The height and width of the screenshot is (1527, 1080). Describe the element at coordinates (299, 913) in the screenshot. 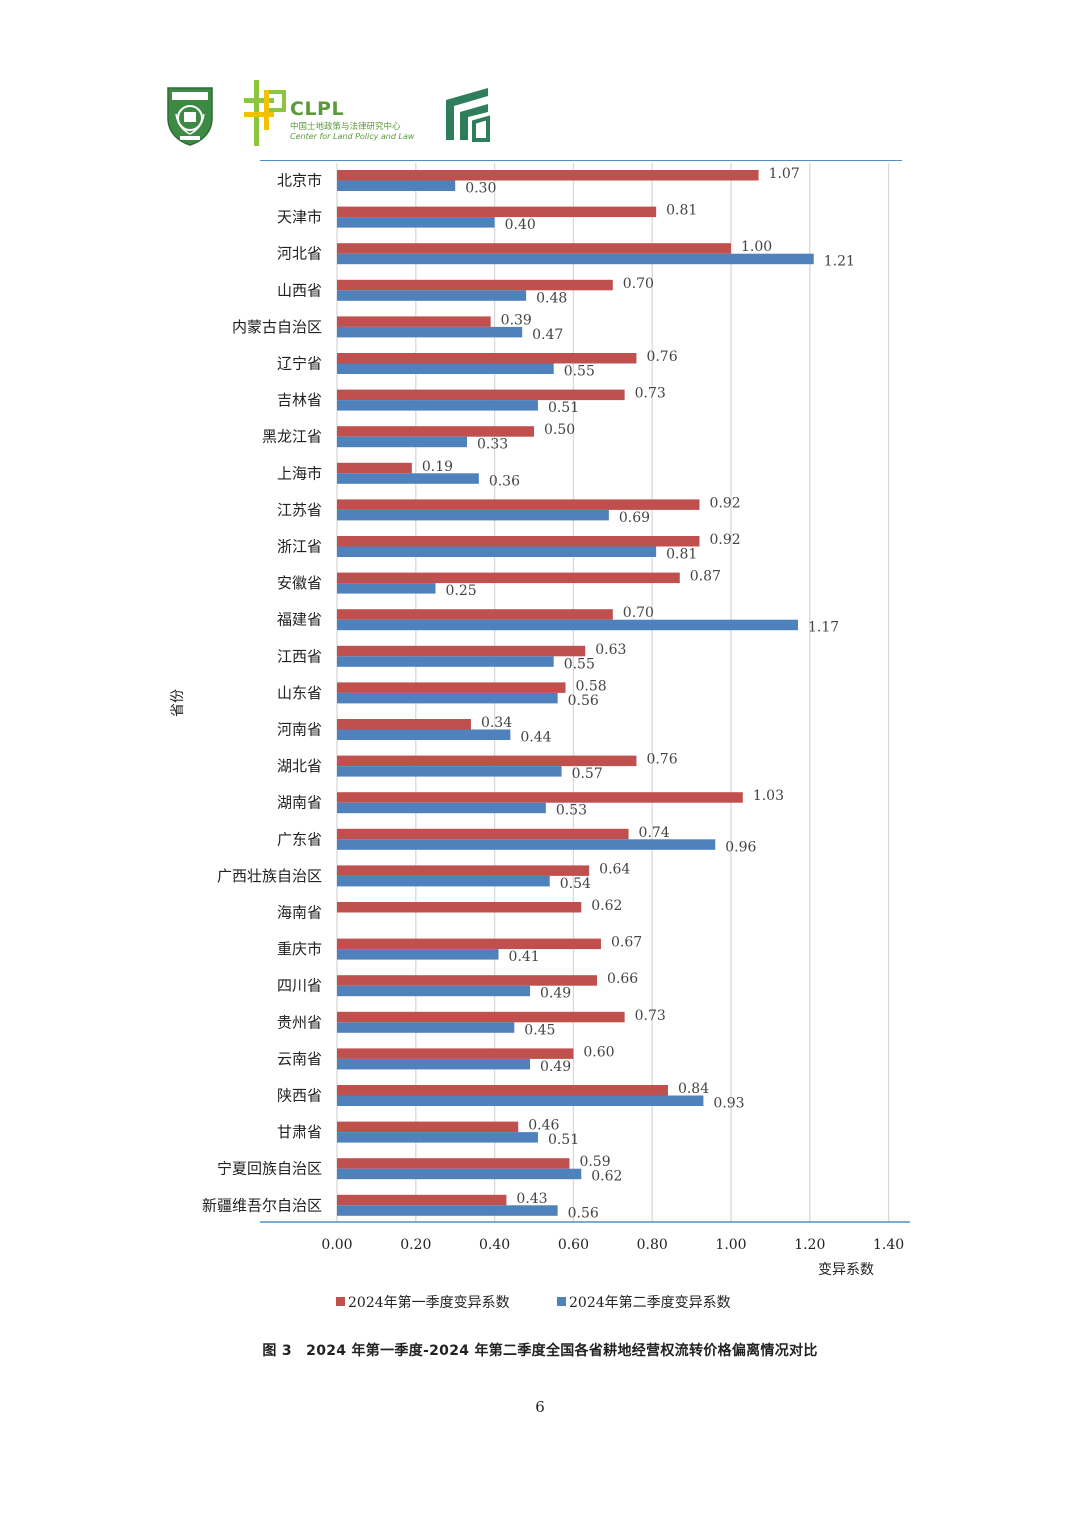

I see `category-label: 海南省` at that location.